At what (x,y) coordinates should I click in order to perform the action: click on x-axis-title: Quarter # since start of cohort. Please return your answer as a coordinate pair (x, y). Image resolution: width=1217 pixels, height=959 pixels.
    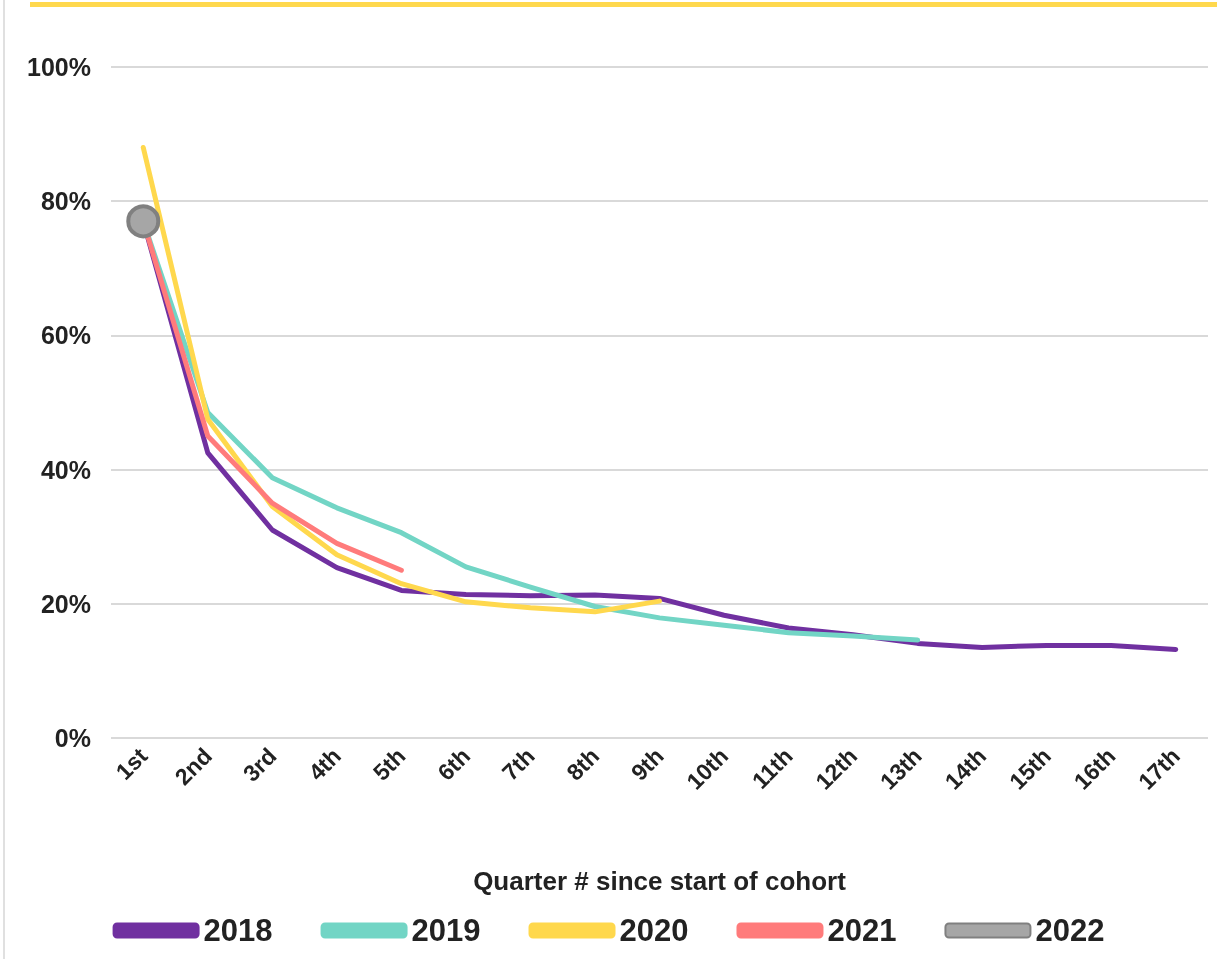
    Looking at the image, I should click on (660, 881).